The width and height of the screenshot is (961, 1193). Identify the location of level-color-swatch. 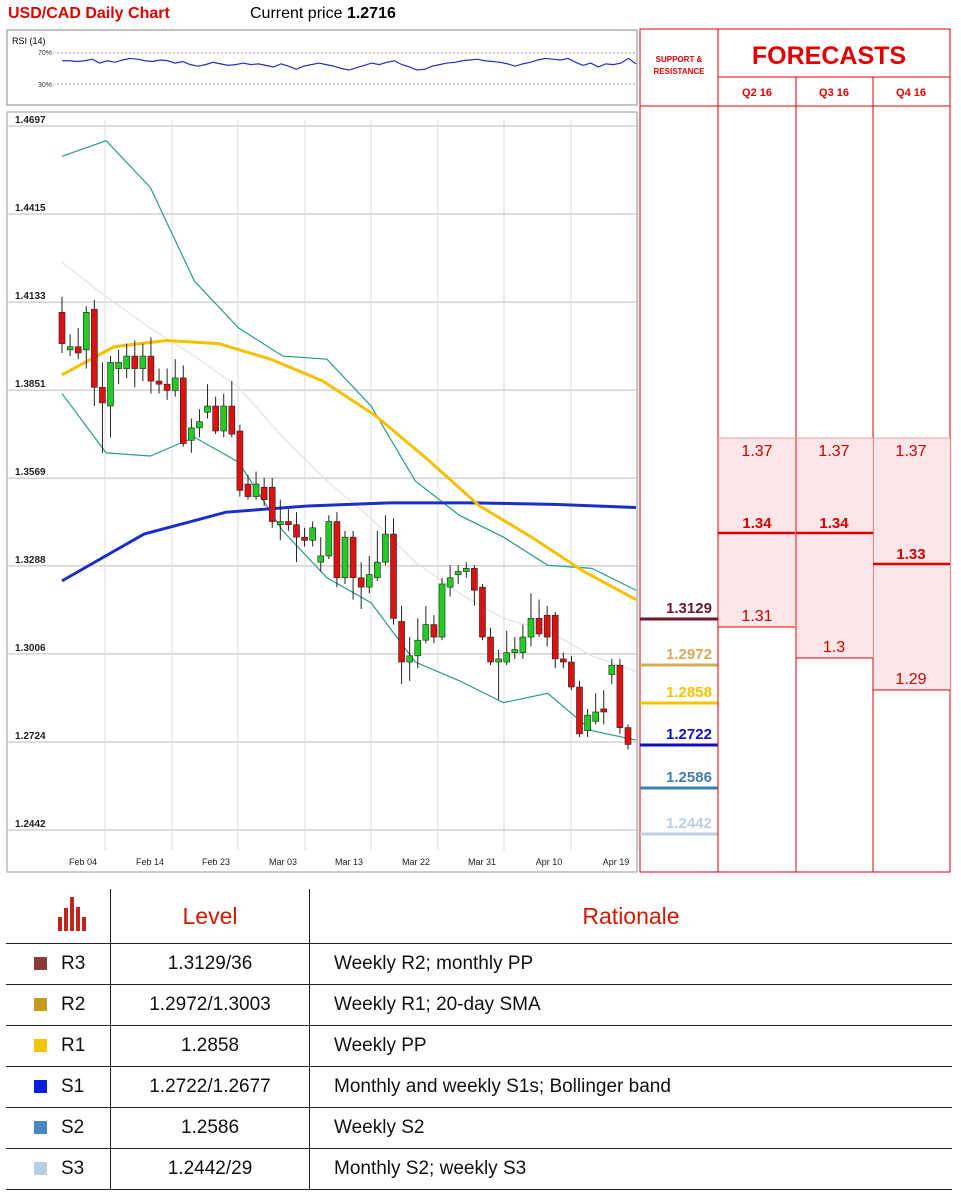
(40, 1168).